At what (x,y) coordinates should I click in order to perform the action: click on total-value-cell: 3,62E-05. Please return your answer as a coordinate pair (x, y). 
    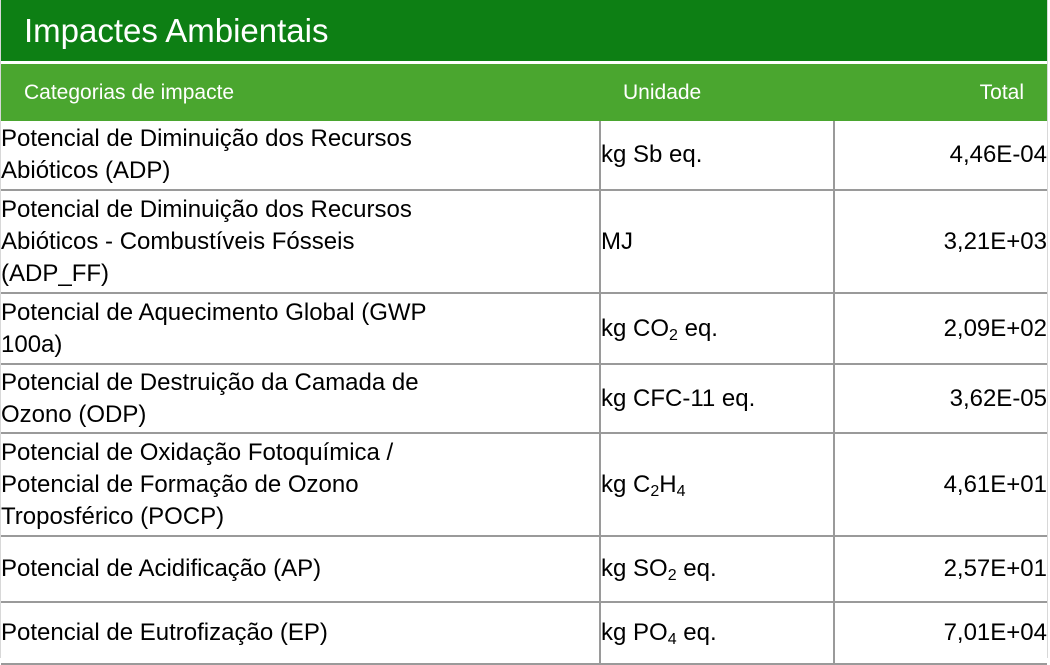
    Looking at the image, I should click on (940, 399).